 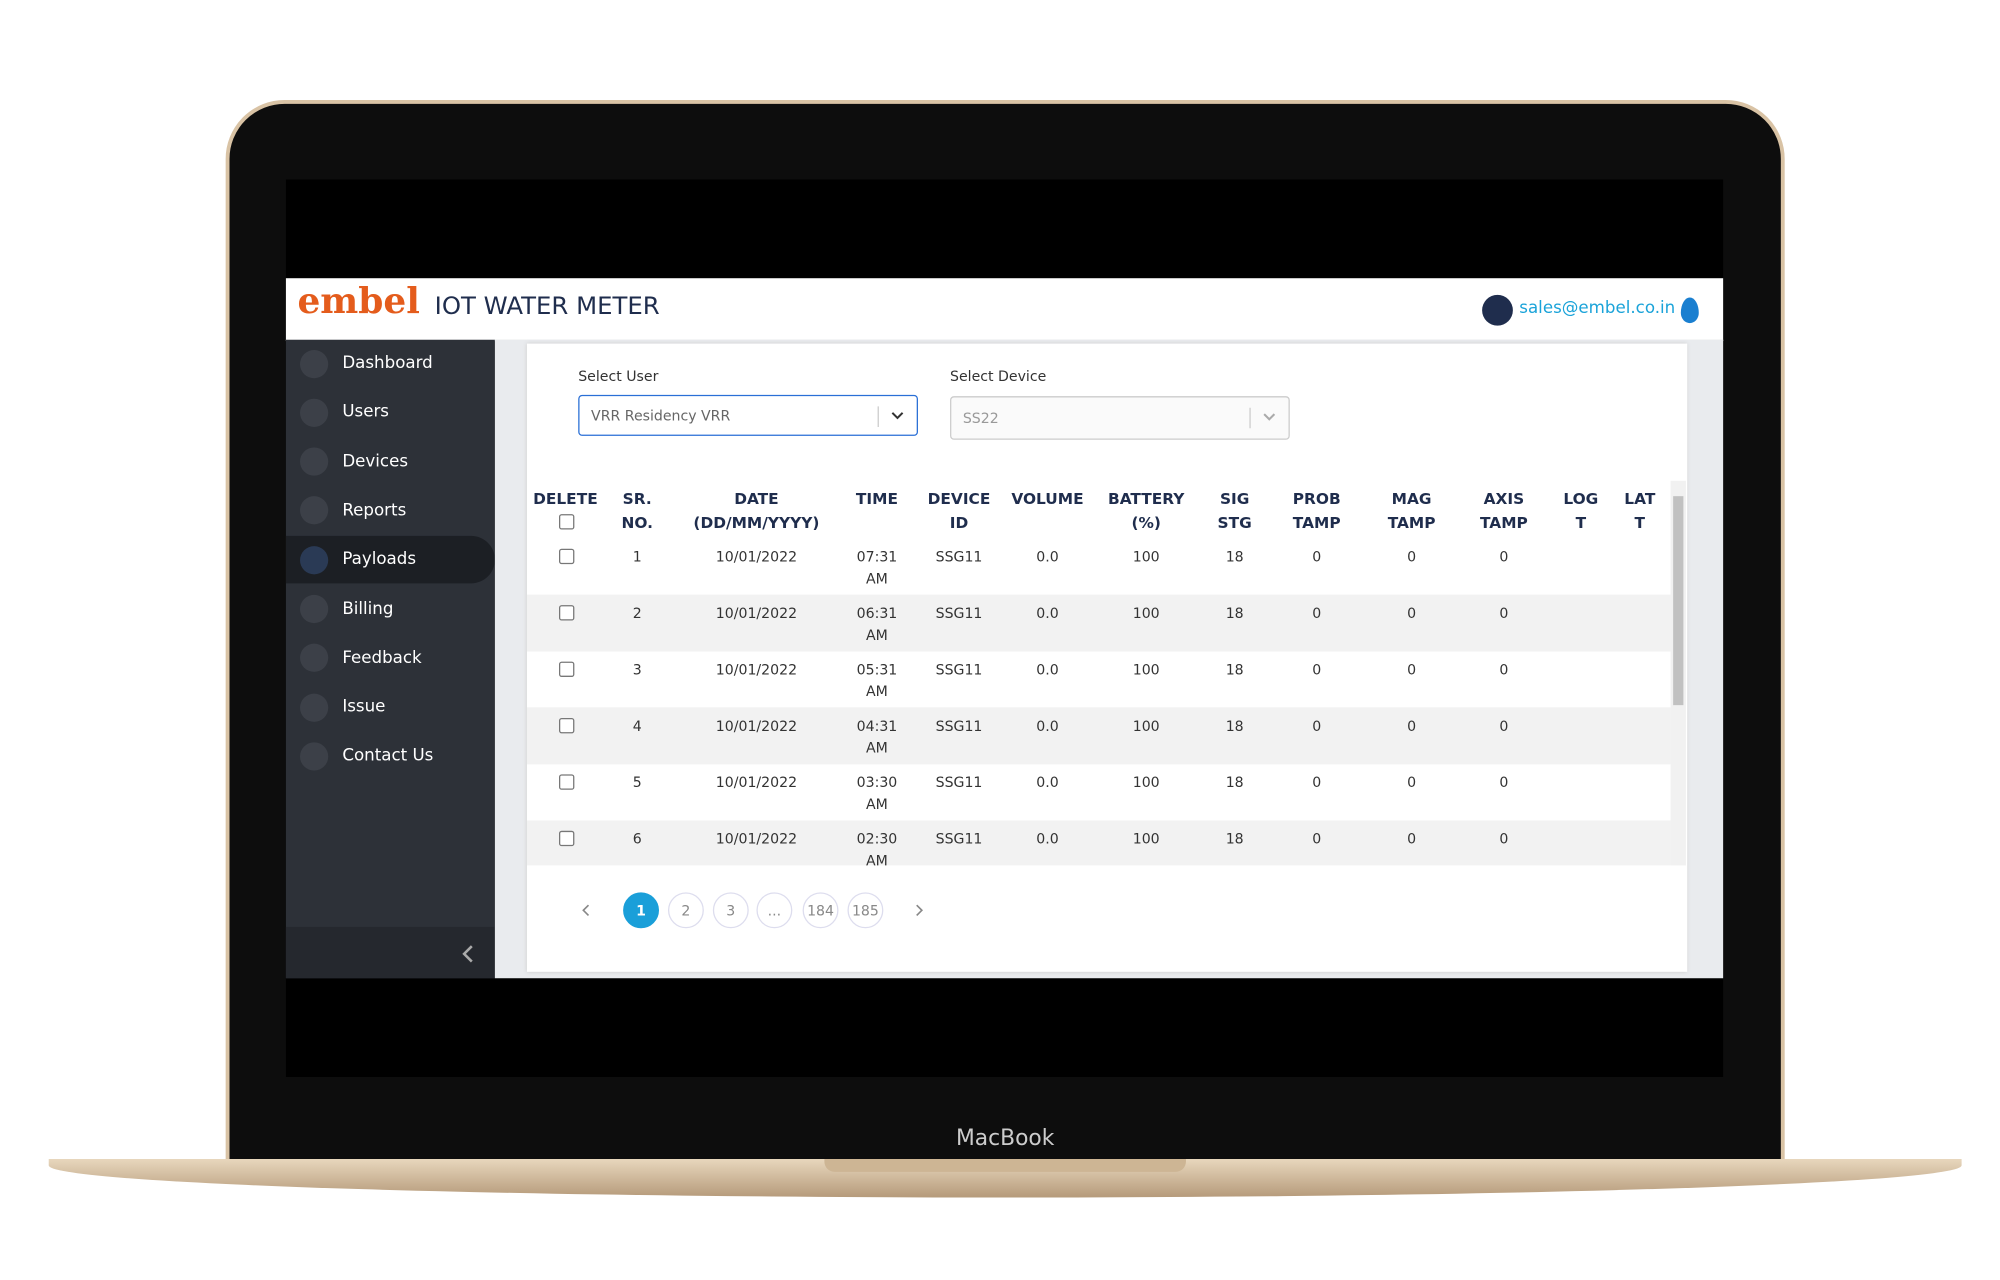 What do you see at coordinates (1640, 511) in the screenshot?
I see `column-header: LAT T` at bounding box center [1640, 511].